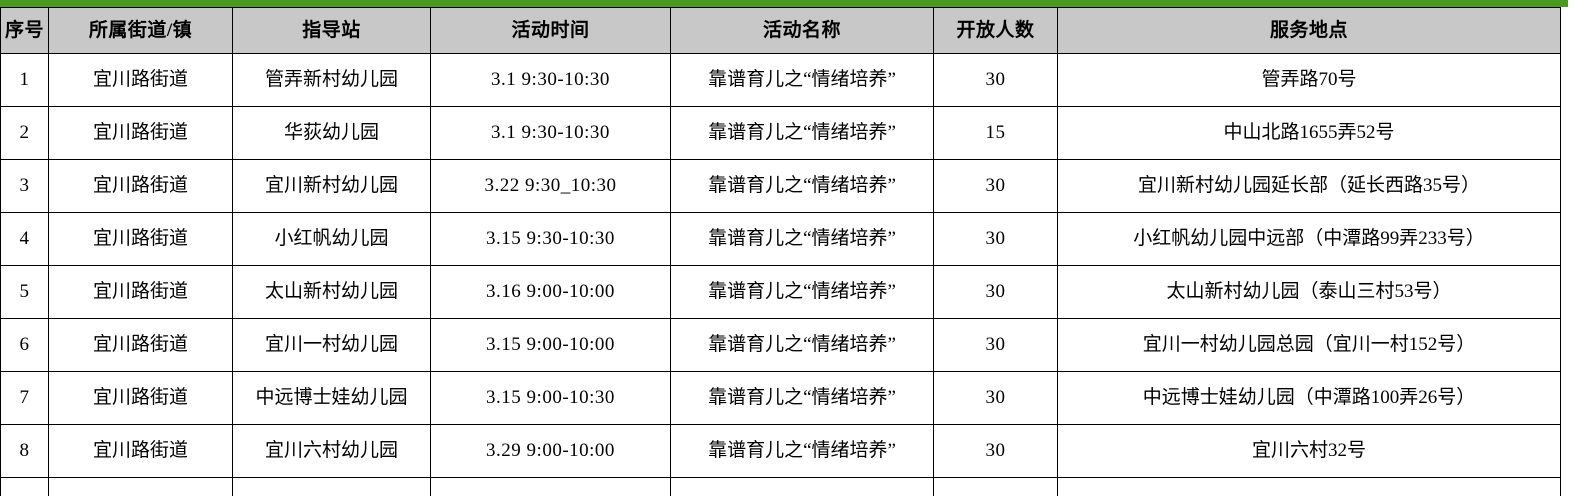 This screenshot has height=496, width=1575. I want to click on cell-place: 中远博士娃幼儿园（中潭路100弄26号）, so click(1309, 398).